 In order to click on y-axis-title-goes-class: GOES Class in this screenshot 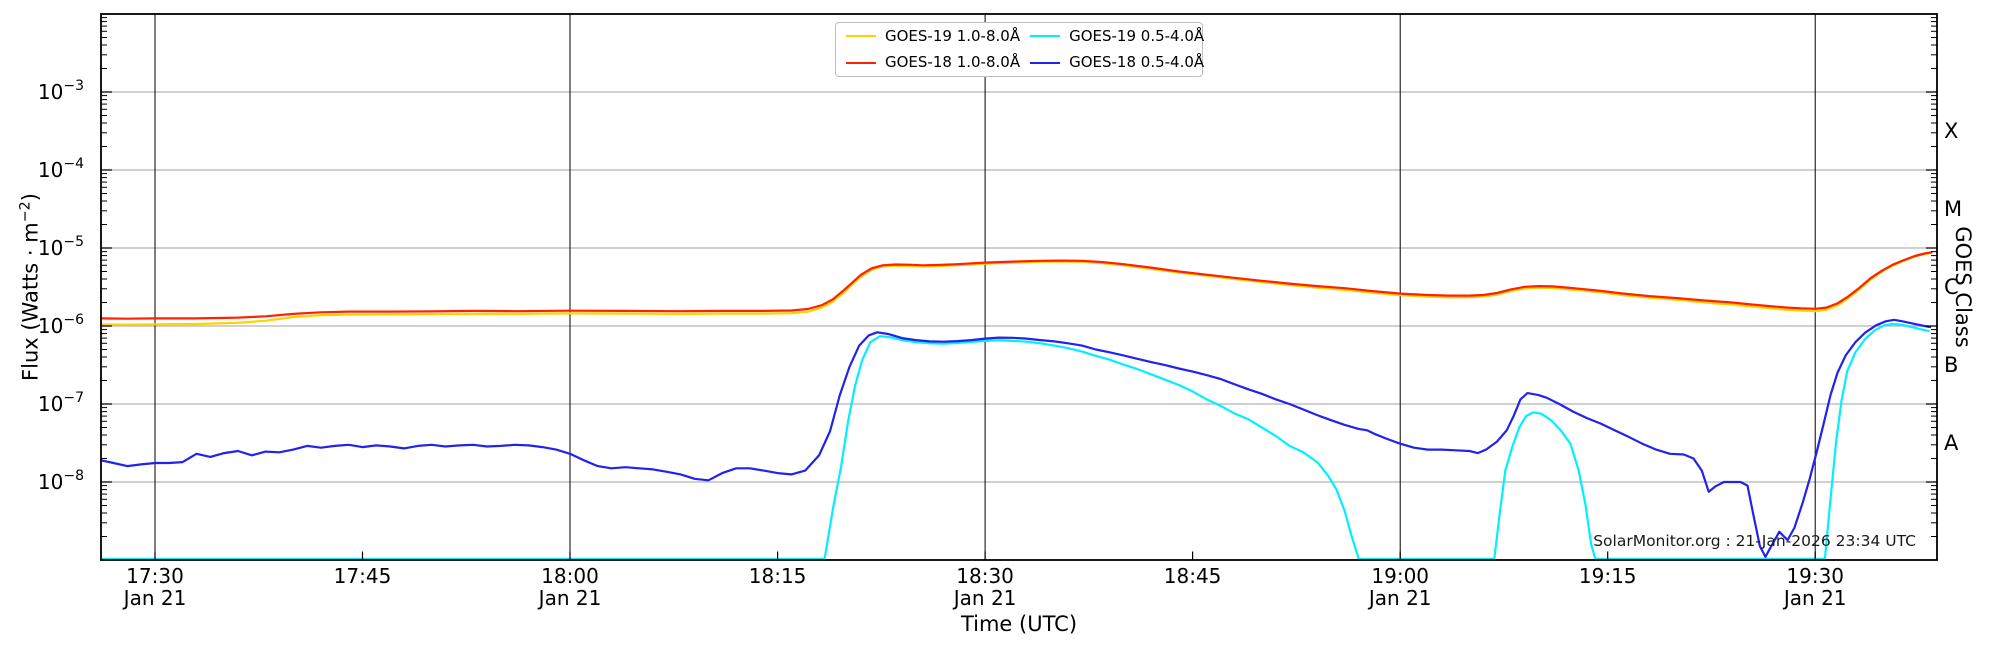, I will do `click(1963, 287)`.